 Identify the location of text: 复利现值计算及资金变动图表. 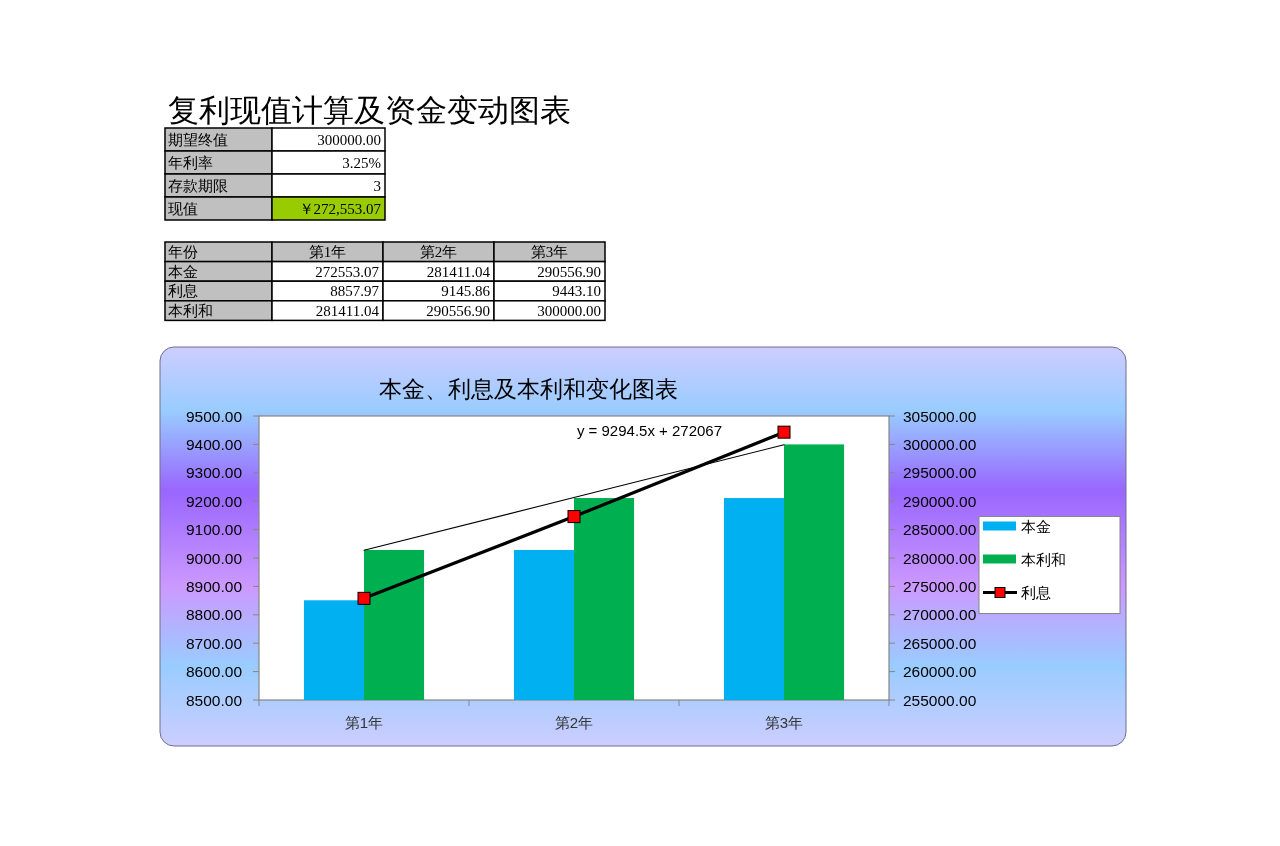
(369, 110).